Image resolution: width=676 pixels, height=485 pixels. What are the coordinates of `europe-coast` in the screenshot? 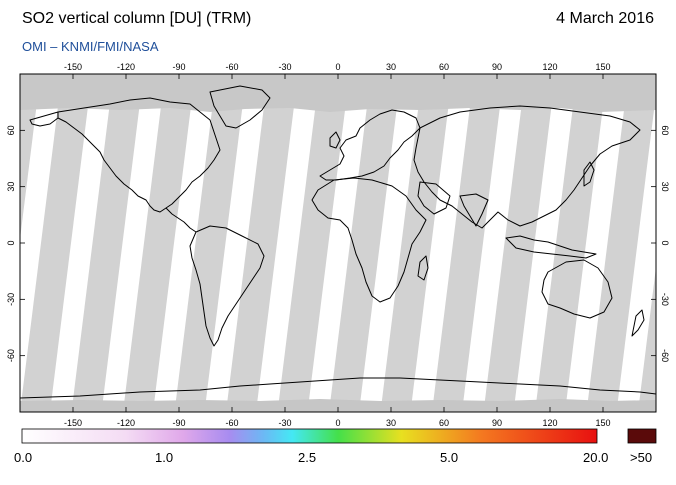 It's located at (370, 145).